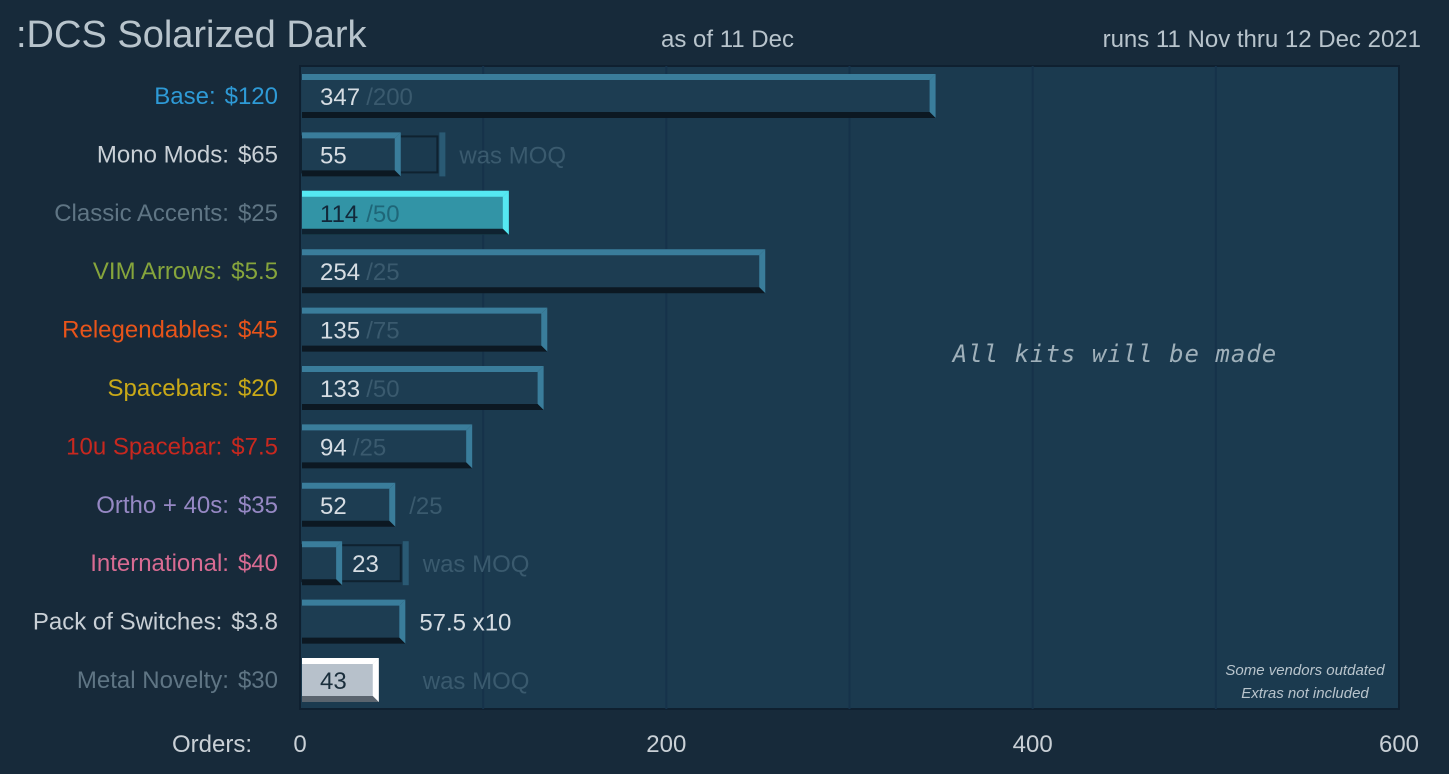 The height and width of the screenshot is (774, 1449). I want to click on category-label: Ortho + 40s: $35, so click(187, 505).